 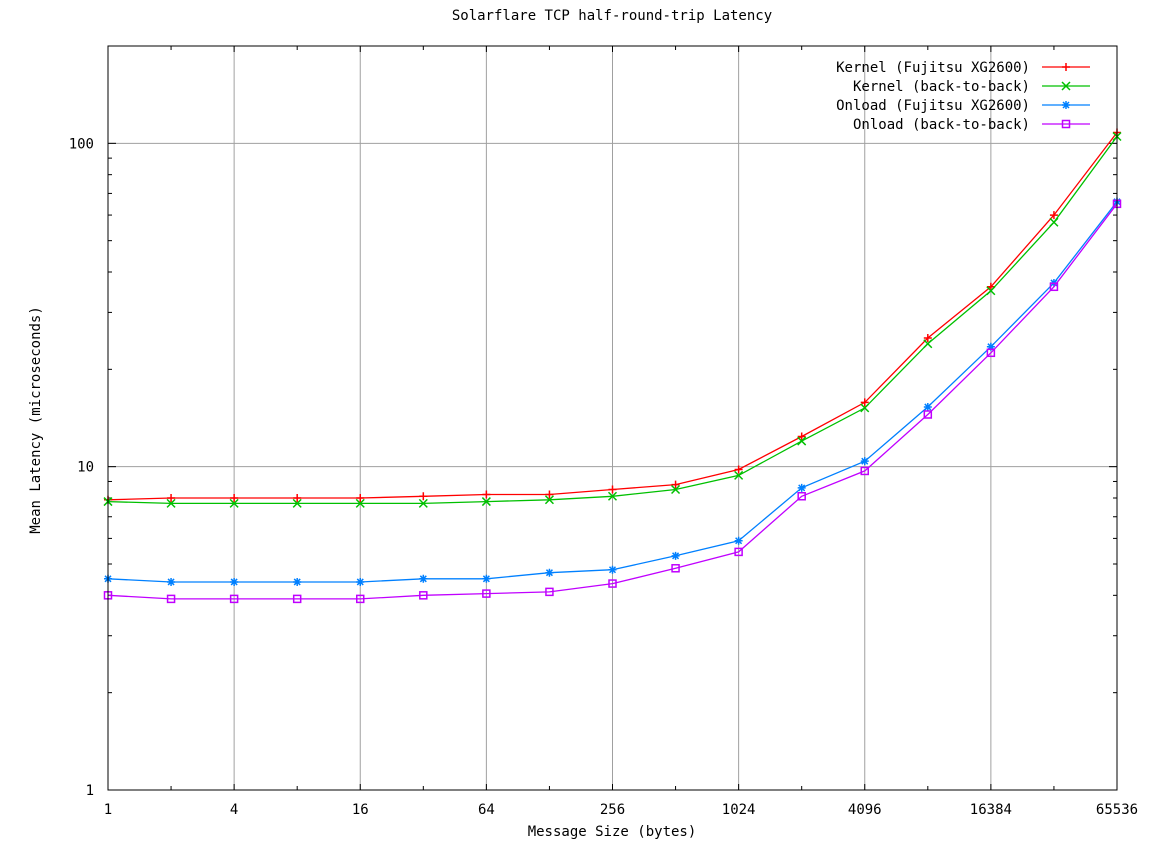 What do you see at coordinates (36, 420) in the screenshot?
I see `y-axis-label: Mean Latency (microseconds)` at bounding box center [36, 420].